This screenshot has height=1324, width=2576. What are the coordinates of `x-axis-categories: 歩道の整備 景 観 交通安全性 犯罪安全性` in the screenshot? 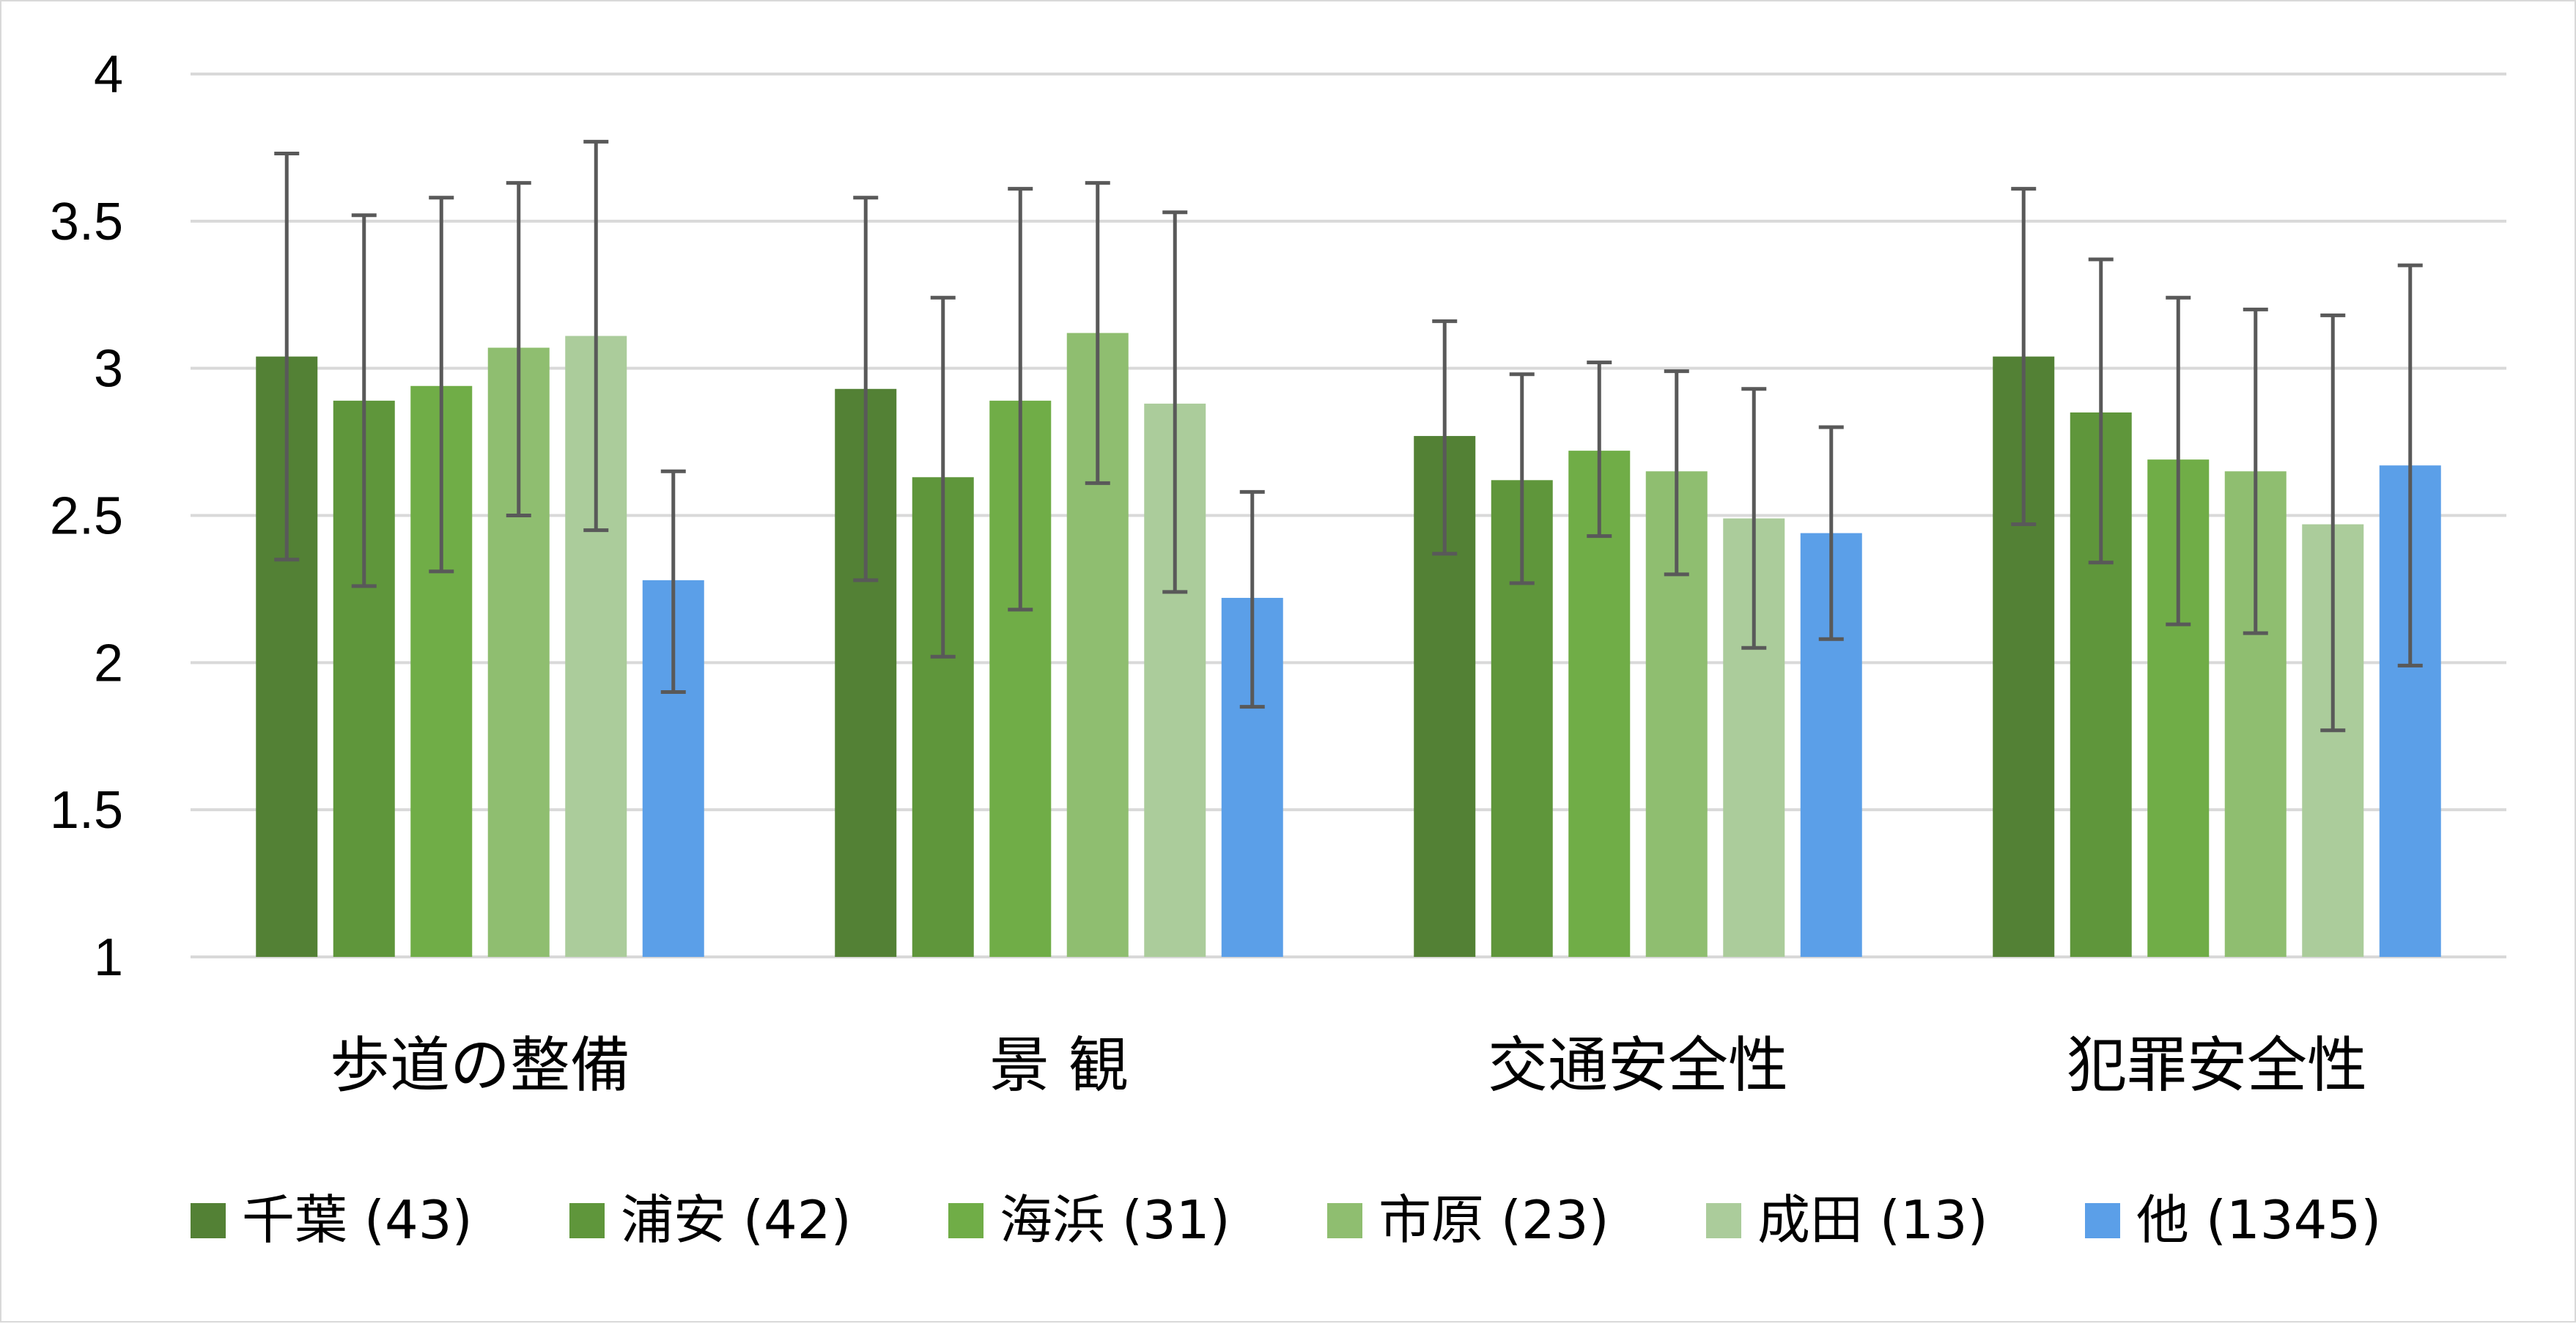 It's located at (1348, 1066).